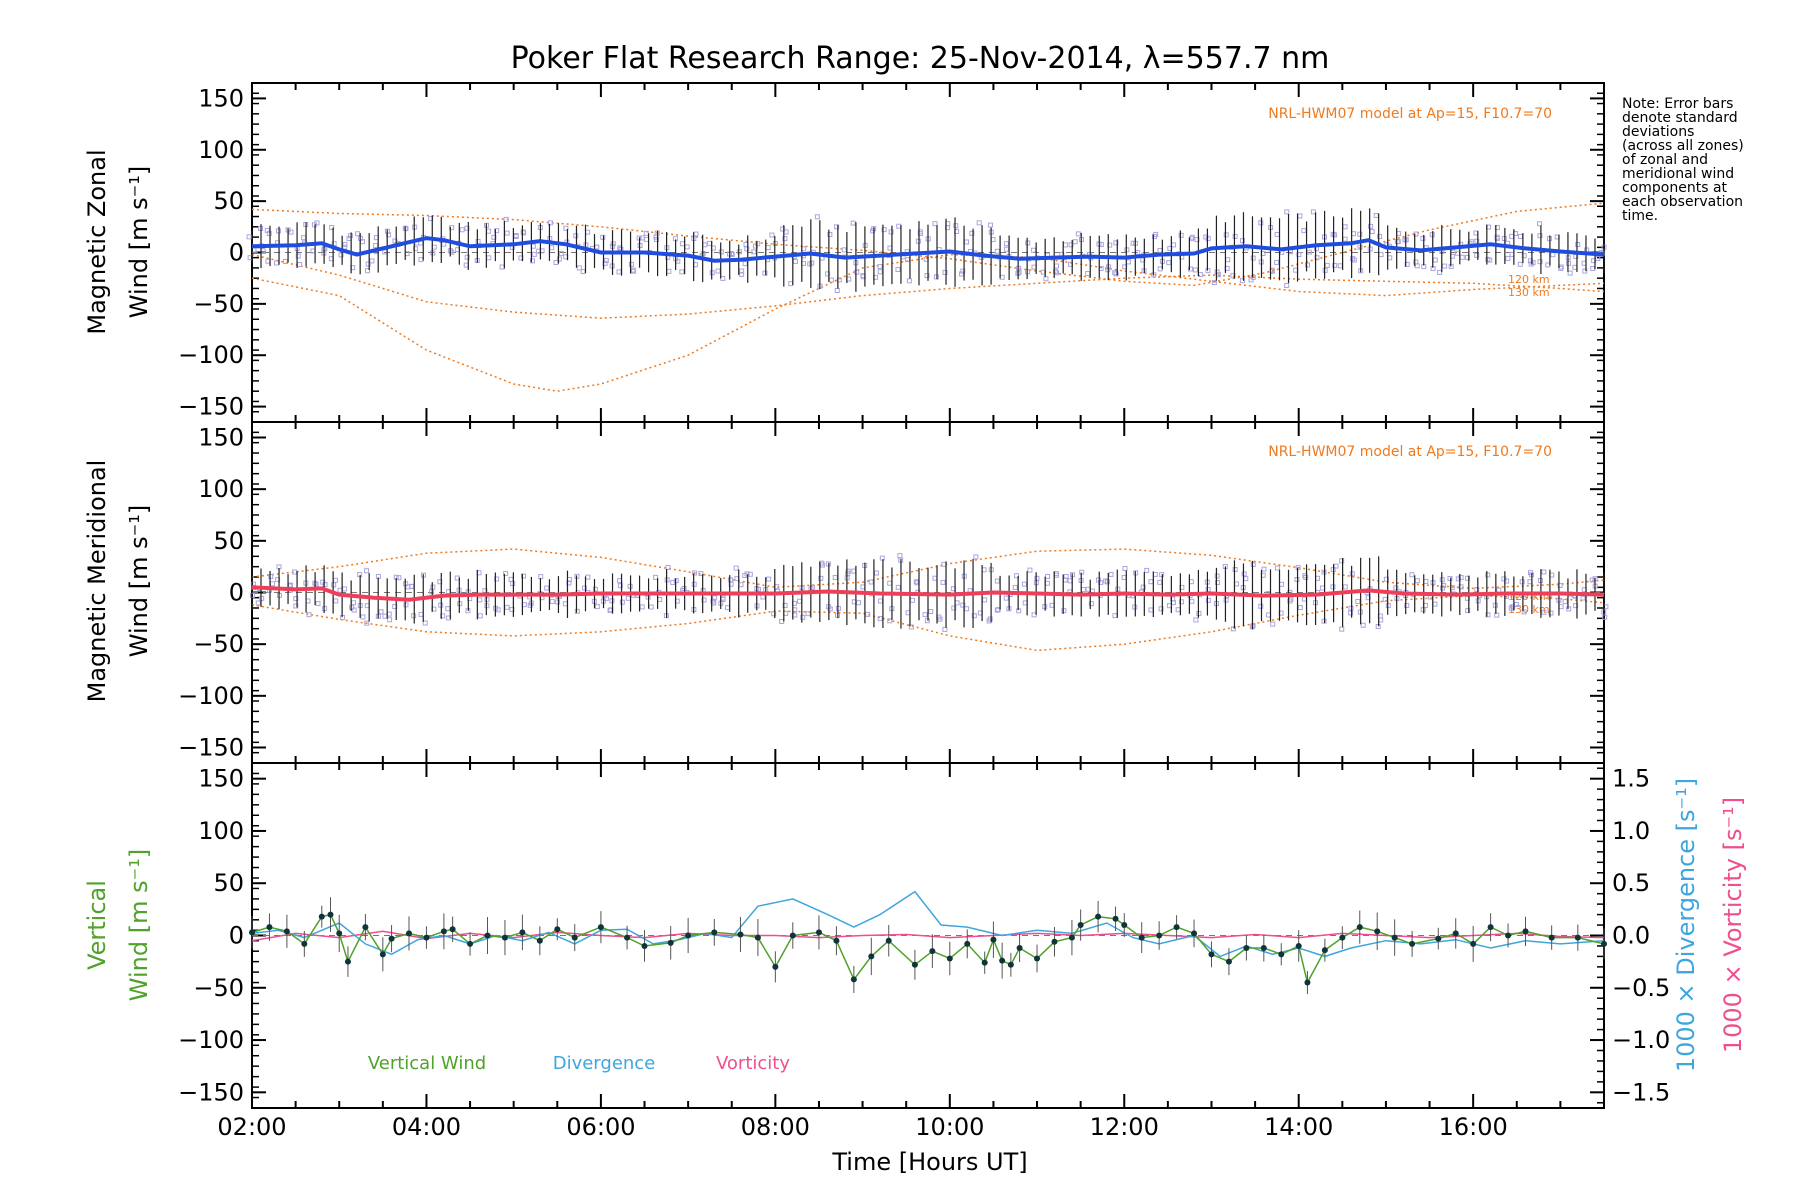 The width and height of the screenshot is (1800, 1200). I want to click on y2-tick-label: 0.5, so click(1631, 883).